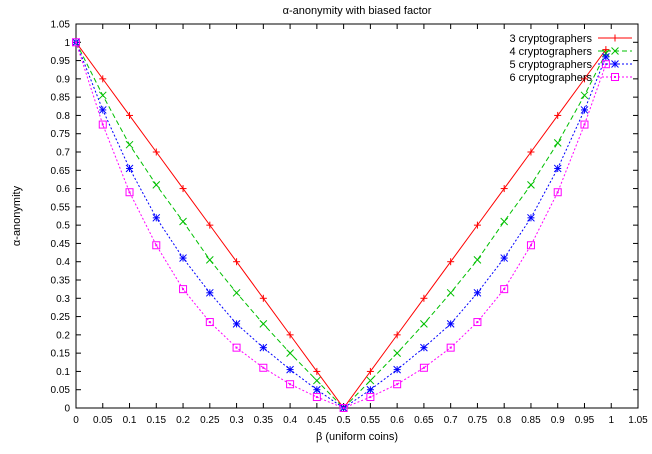  I want to click on x-tick-label: 0.15, so click(157, 420).